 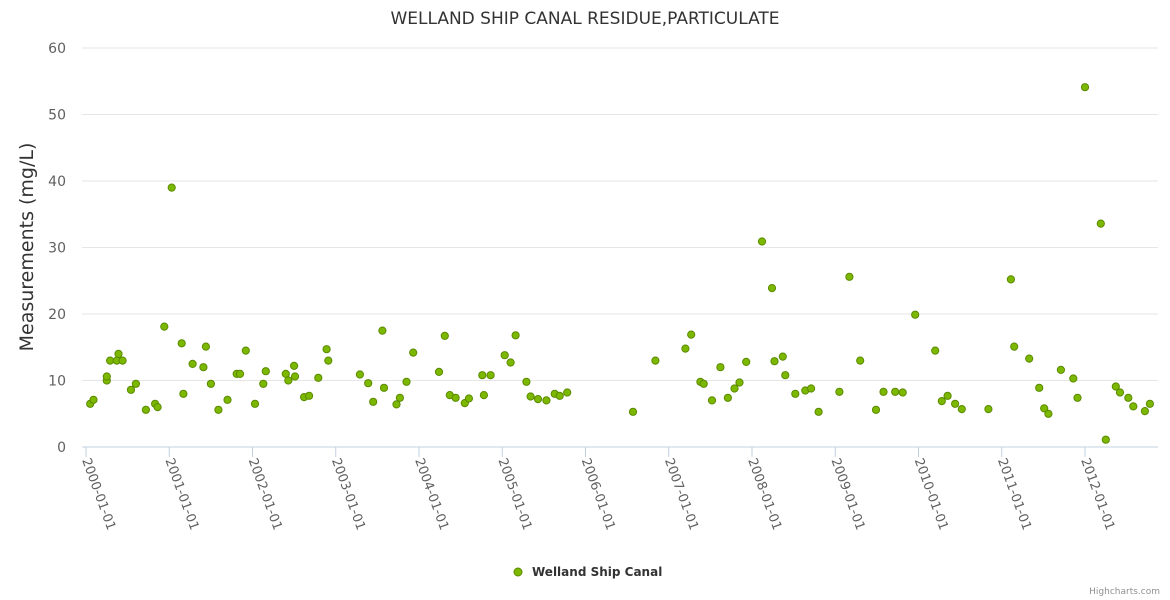 I want to click on legend-marker, so click(x=518, y=572).